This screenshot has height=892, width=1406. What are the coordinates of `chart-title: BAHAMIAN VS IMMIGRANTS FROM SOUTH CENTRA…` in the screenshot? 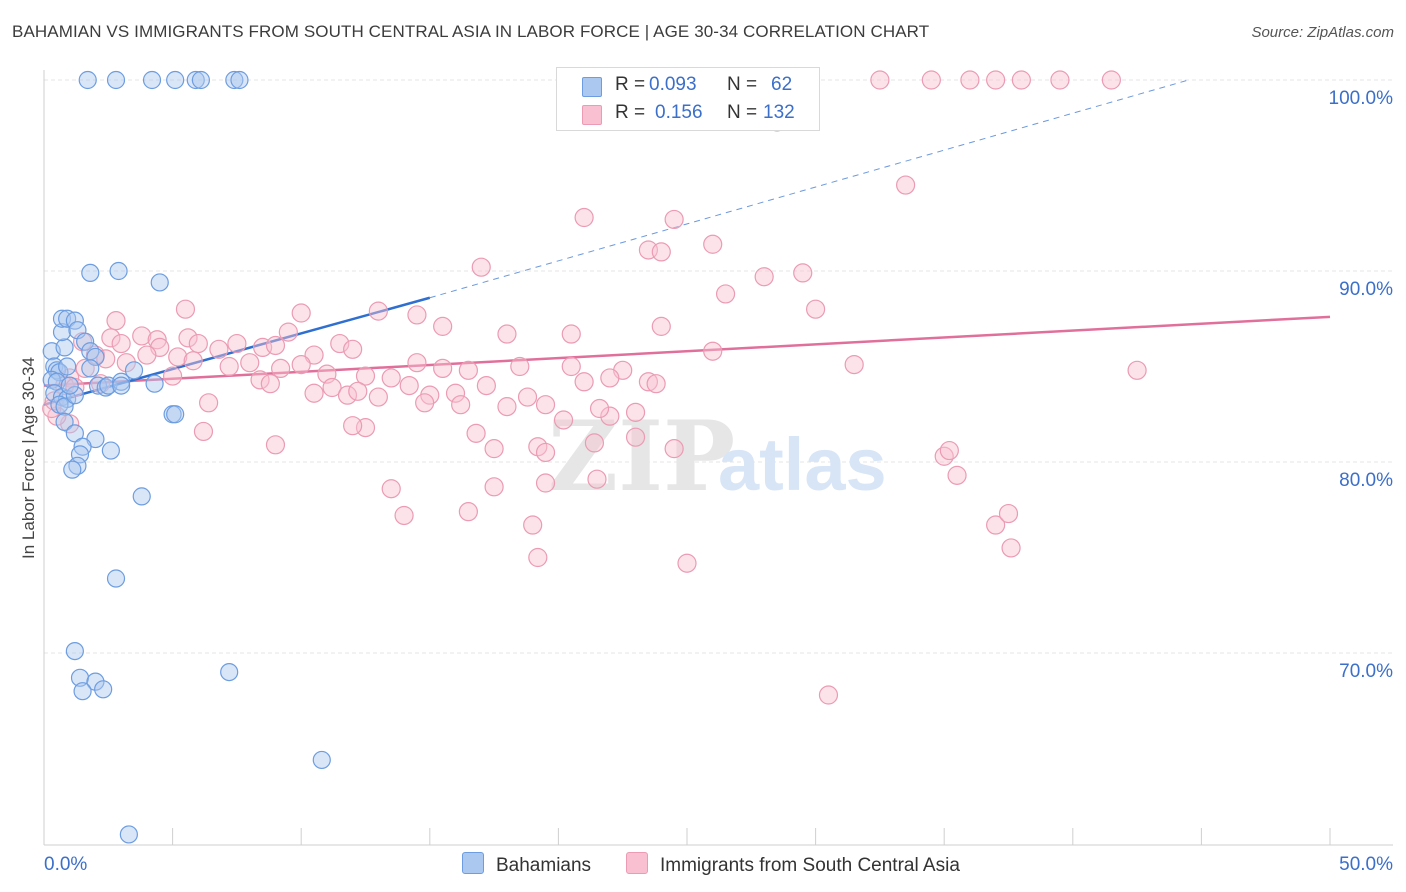 It's located at (471, 31).